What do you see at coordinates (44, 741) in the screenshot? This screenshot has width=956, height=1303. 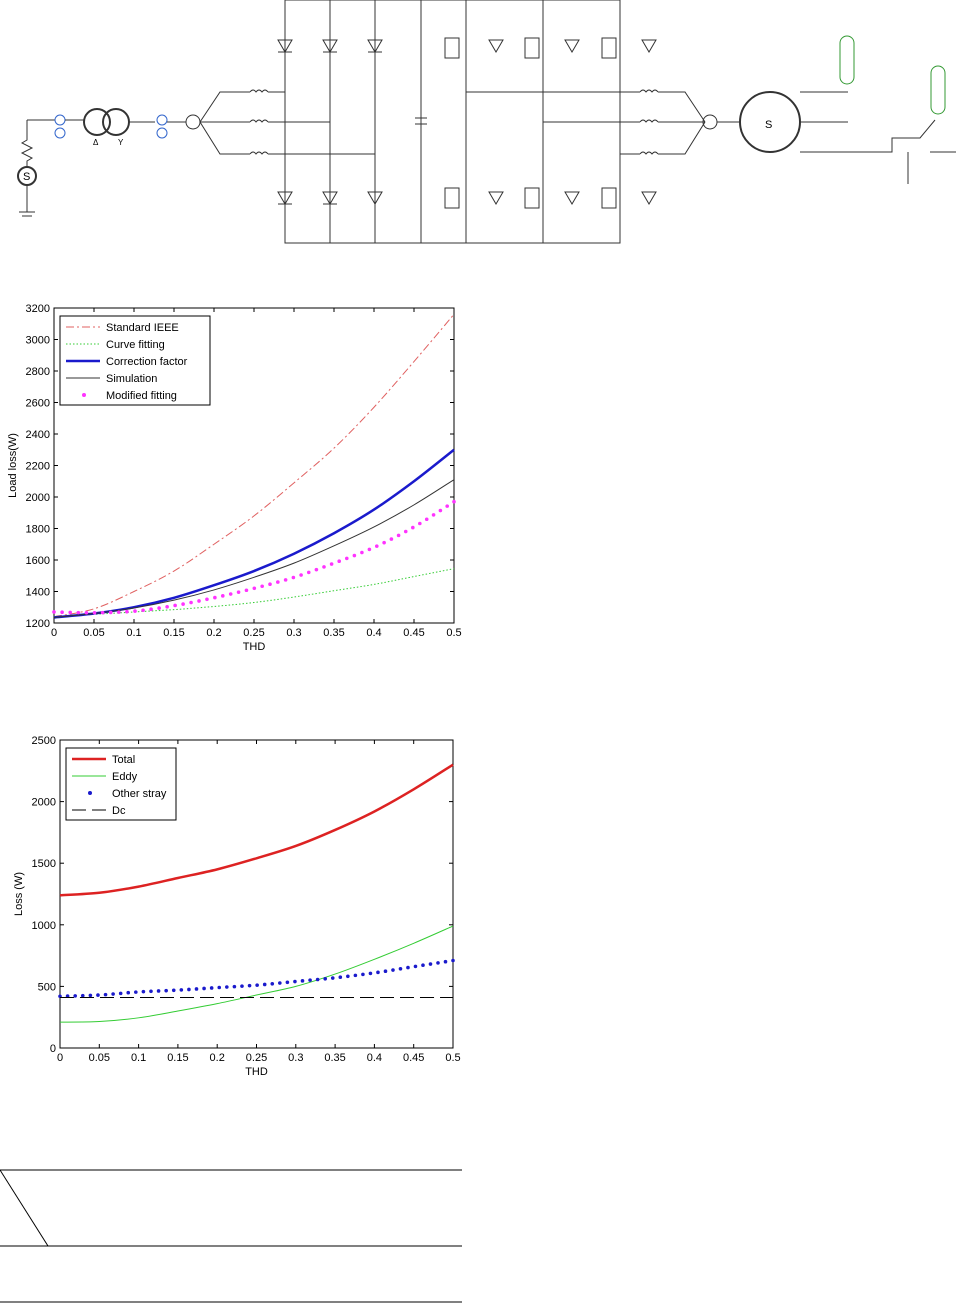 I see `y-tick-label: 2500` at bounding box center [44, 741].